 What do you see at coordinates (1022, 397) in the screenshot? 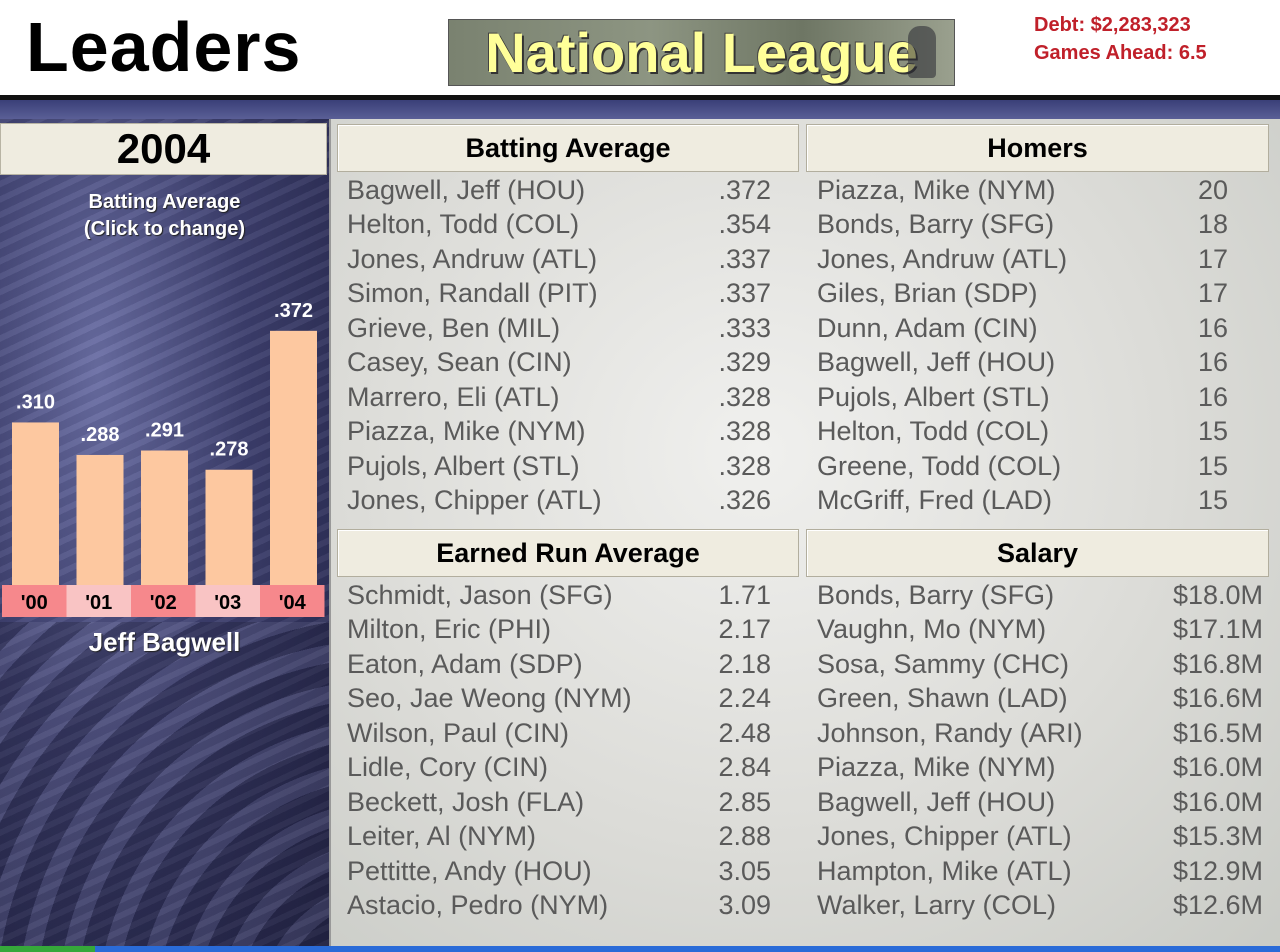
I see `leader-row: Pujols, Albert (STL) 16` at bounding box center [1022, 397].